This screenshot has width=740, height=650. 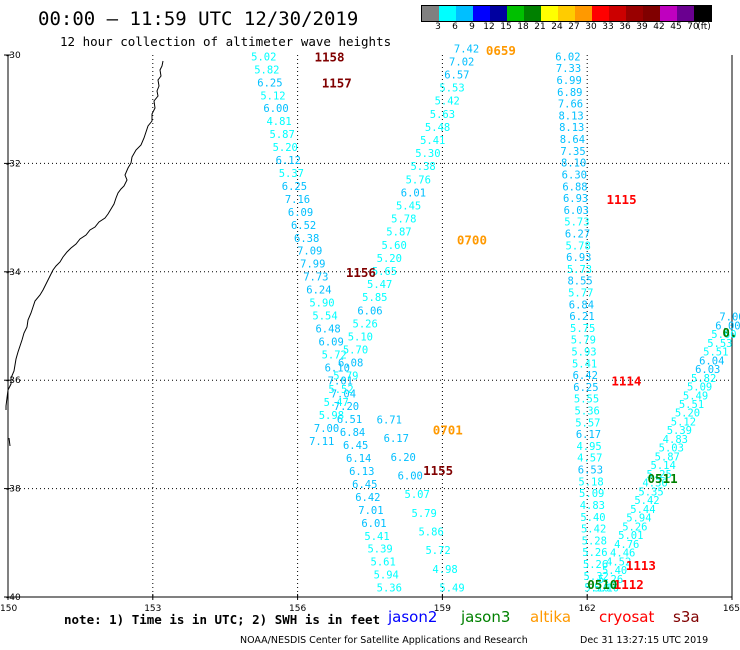 What do you see at coordinates (583, 353) in the screenshot?
I see `wave-height-obs: 5.93` at bounding box center [583, 353].